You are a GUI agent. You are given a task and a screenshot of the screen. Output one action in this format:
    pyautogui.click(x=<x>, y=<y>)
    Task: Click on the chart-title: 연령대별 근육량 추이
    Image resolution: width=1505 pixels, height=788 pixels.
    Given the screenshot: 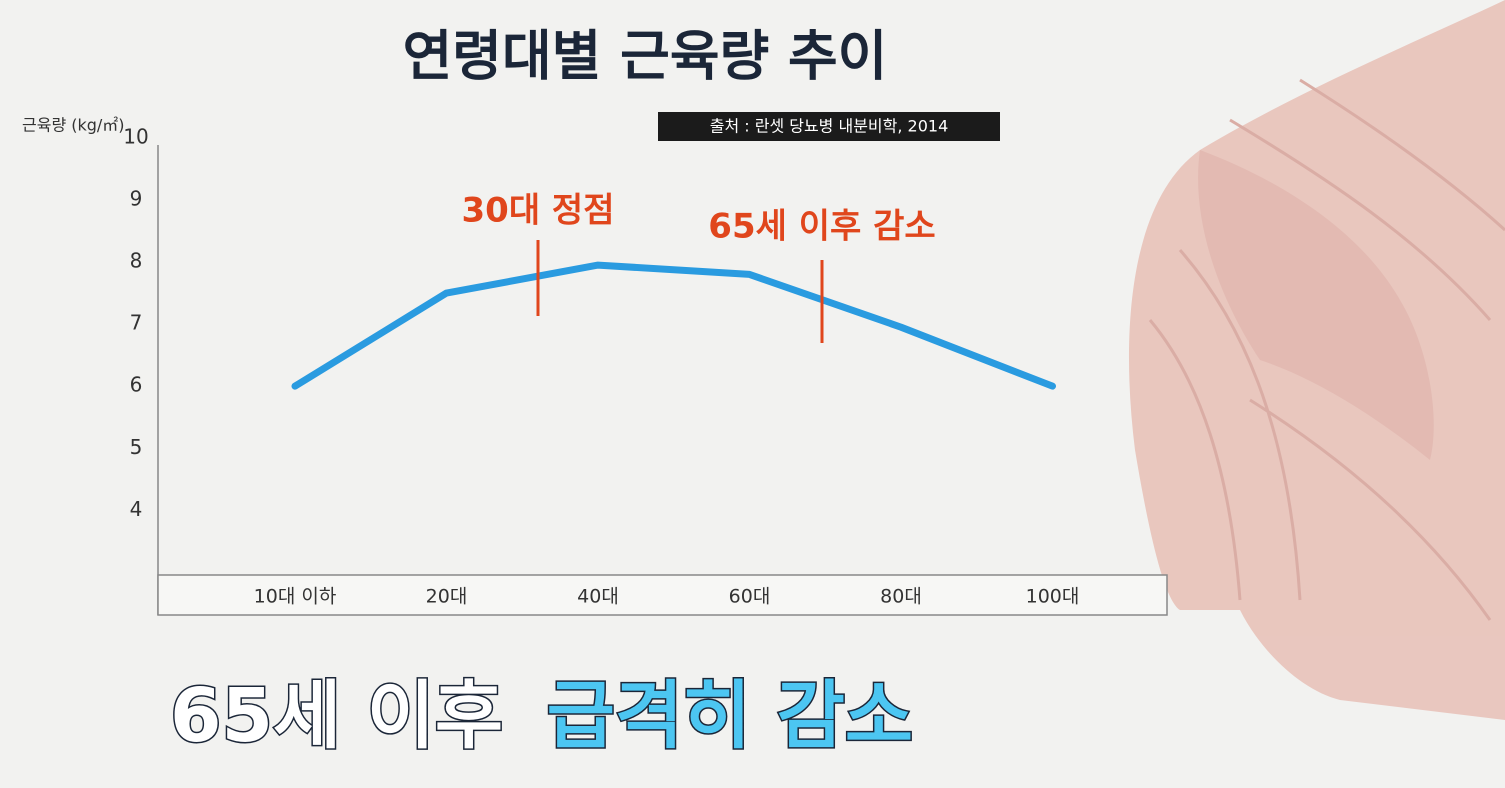 What is the action you would take?
    pyautogui.click(x=645, y=56)
    